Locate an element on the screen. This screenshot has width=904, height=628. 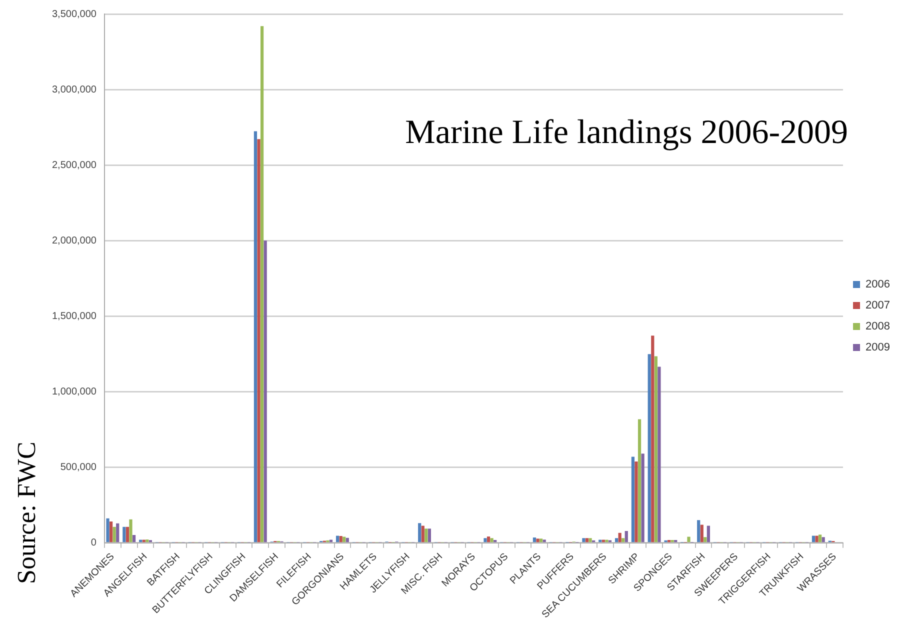
y-tick-label: 3,500,000 is located at coordinates (74, 14).